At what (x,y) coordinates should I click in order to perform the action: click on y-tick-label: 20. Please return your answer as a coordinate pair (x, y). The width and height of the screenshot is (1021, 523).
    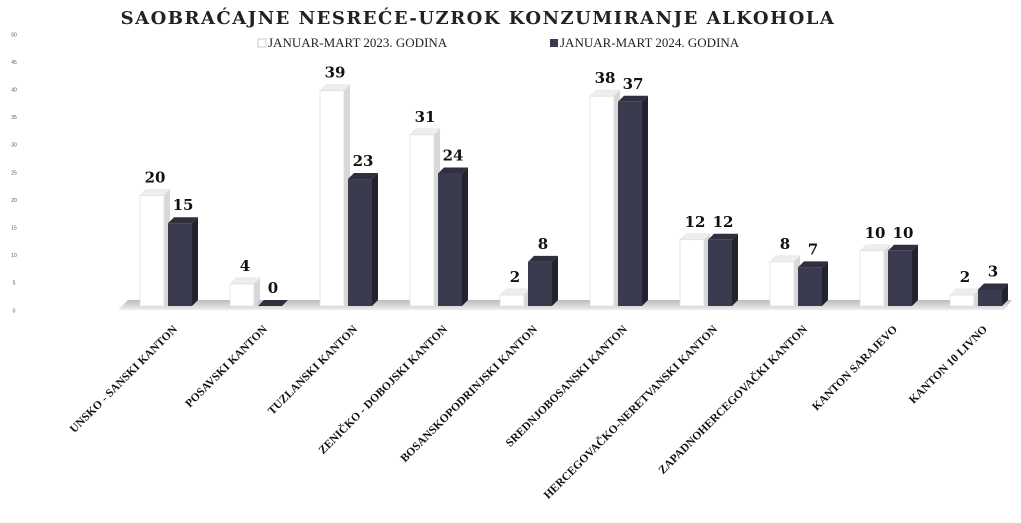
    Looking at the image, I should click on (14, 201).